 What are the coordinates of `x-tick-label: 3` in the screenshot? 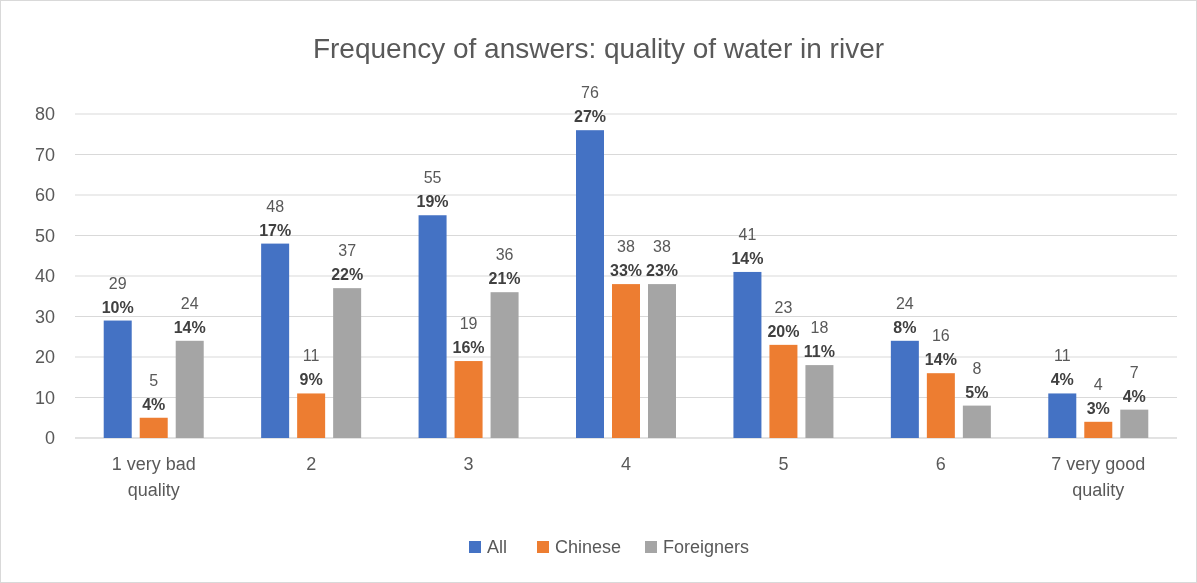 It's located at (468, 464).